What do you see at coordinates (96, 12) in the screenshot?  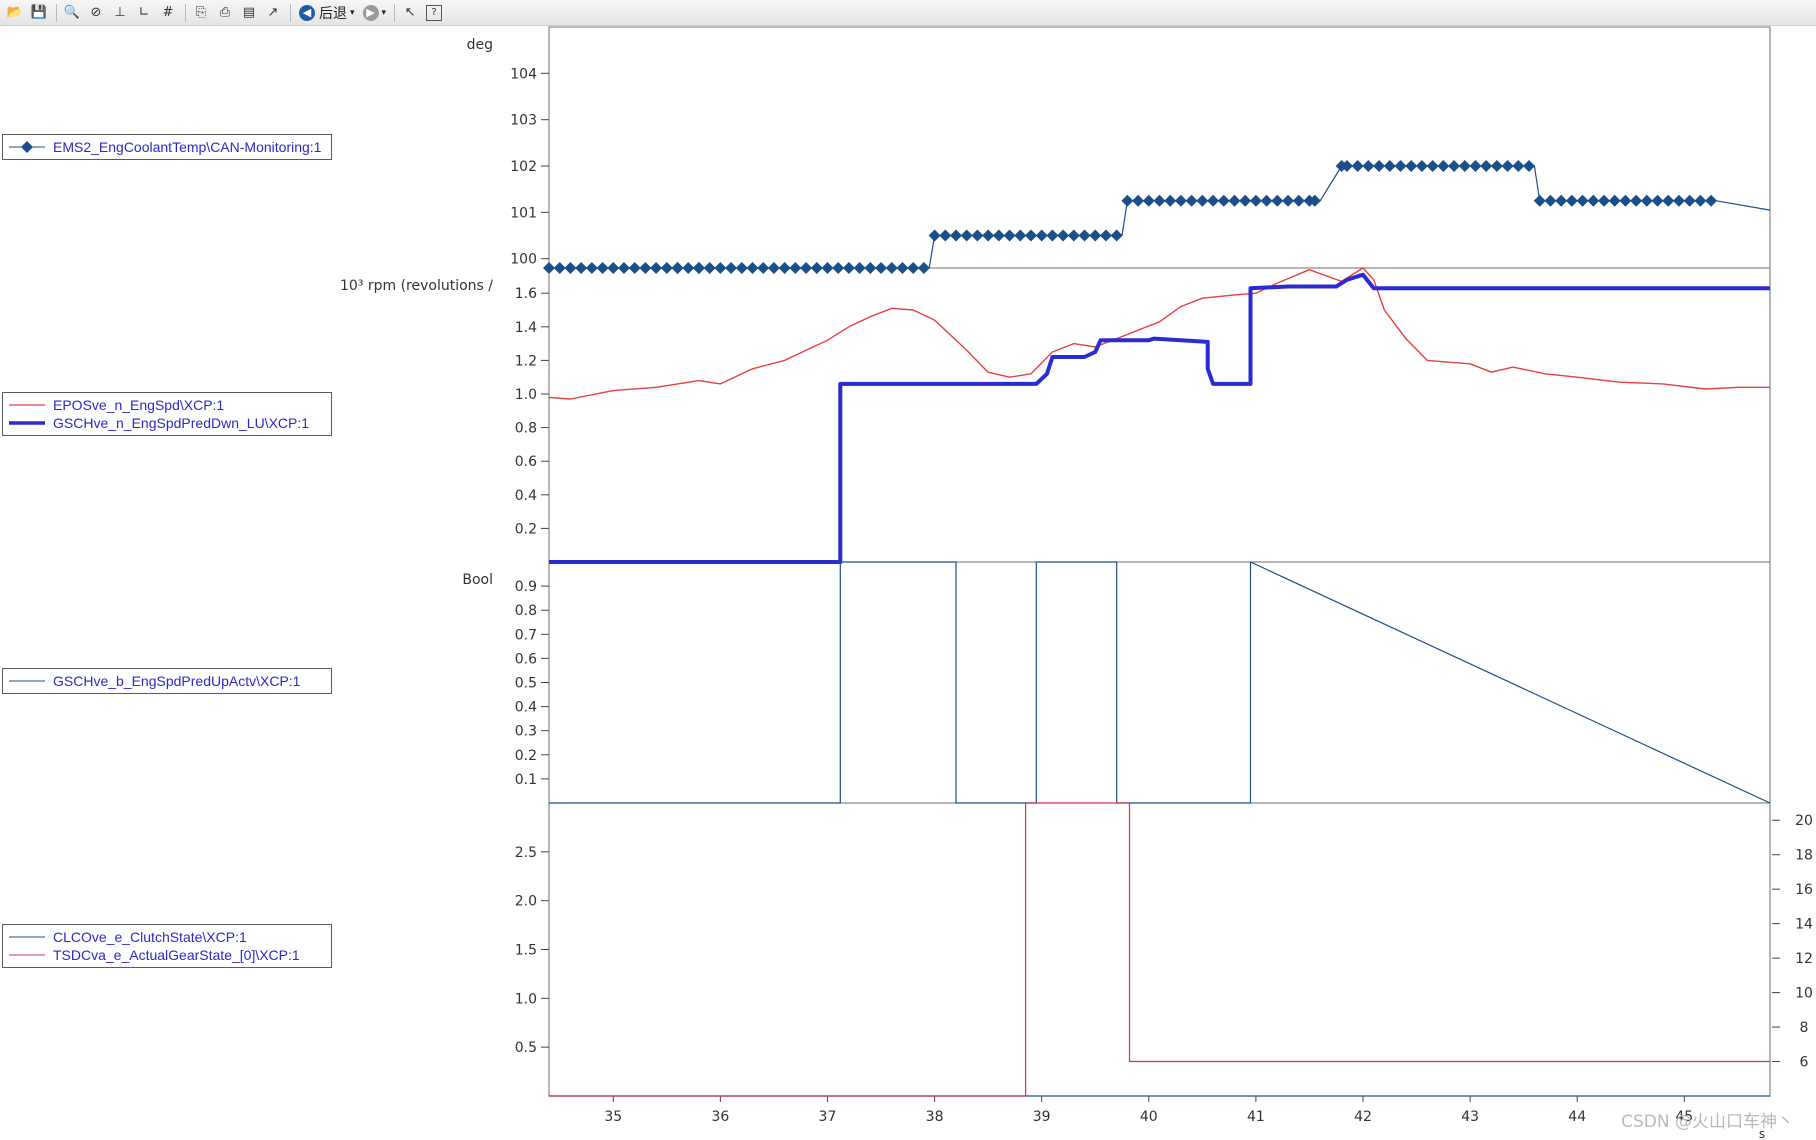 I see `zoom-reset-icon: ⊘` at bounding box center [96, 12].